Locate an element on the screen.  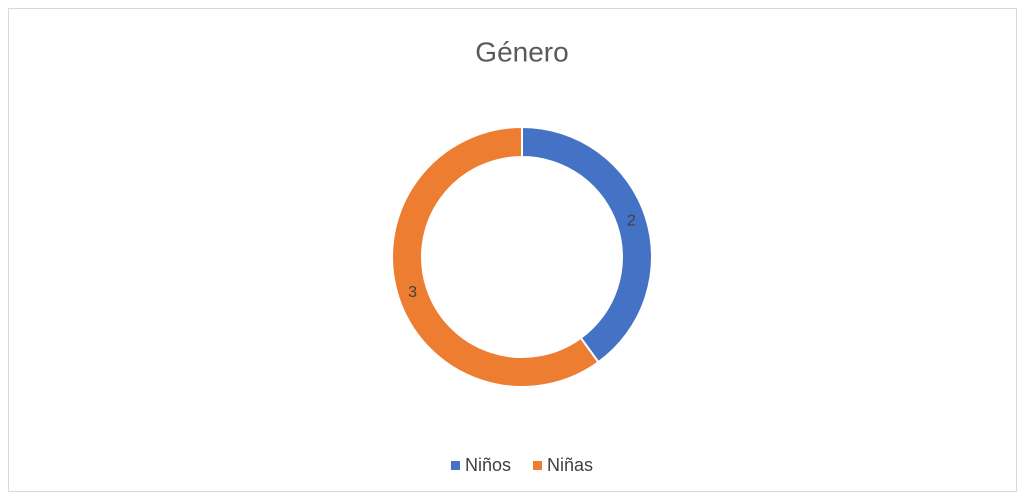
data-label: 2 is located at coordinates (631, 221).